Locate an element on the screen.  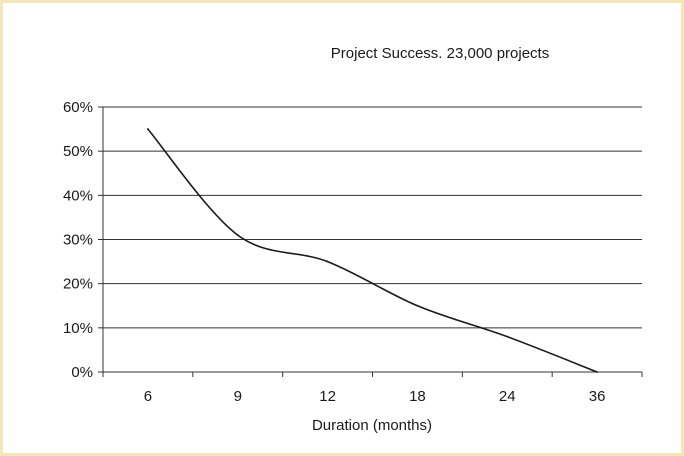
x-tick-label: 24 is located at coordinates (507, 396).